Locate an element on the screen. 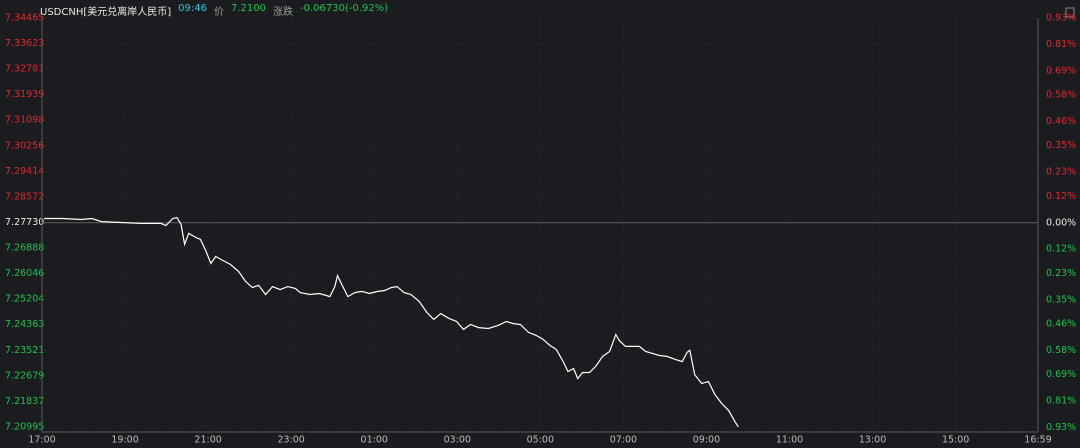  x-tick-label: 11:00 is located at coordinates (789, 440).